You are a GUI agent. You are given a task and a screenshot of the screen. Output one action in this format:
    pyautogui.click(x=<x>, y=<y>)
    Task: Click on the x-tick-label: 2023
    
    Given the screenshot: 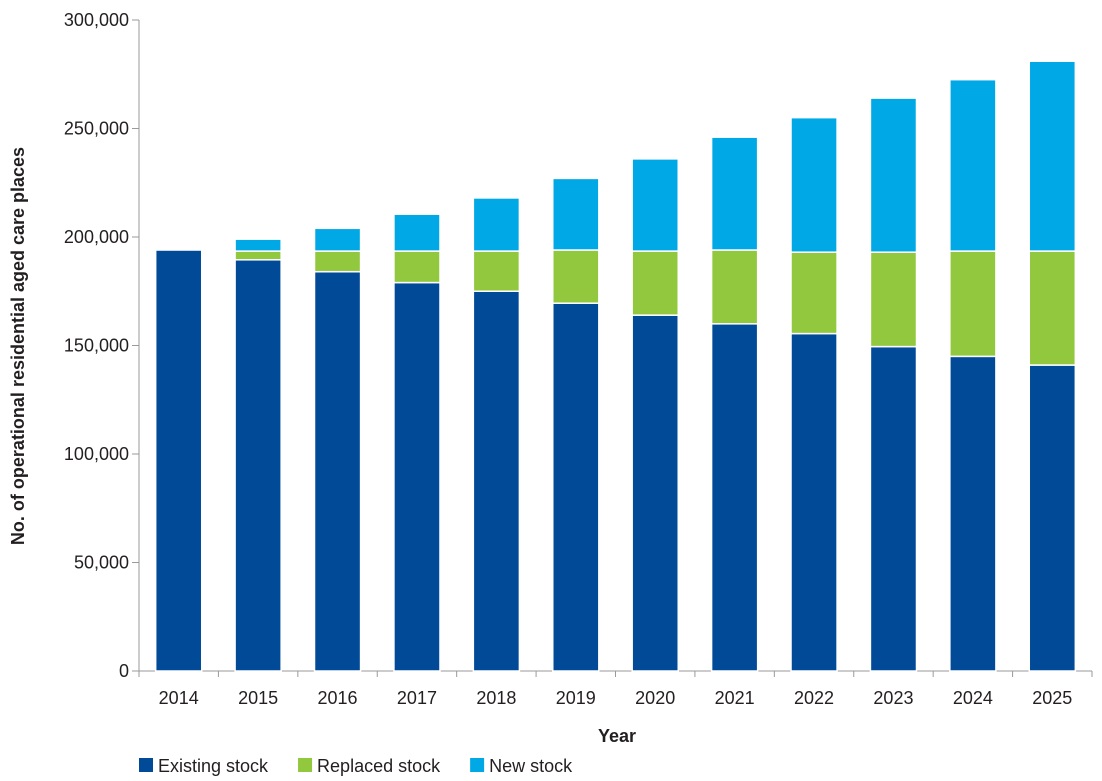 What is the action you would take?
    pyautogui.click(x=893, y=698)
    